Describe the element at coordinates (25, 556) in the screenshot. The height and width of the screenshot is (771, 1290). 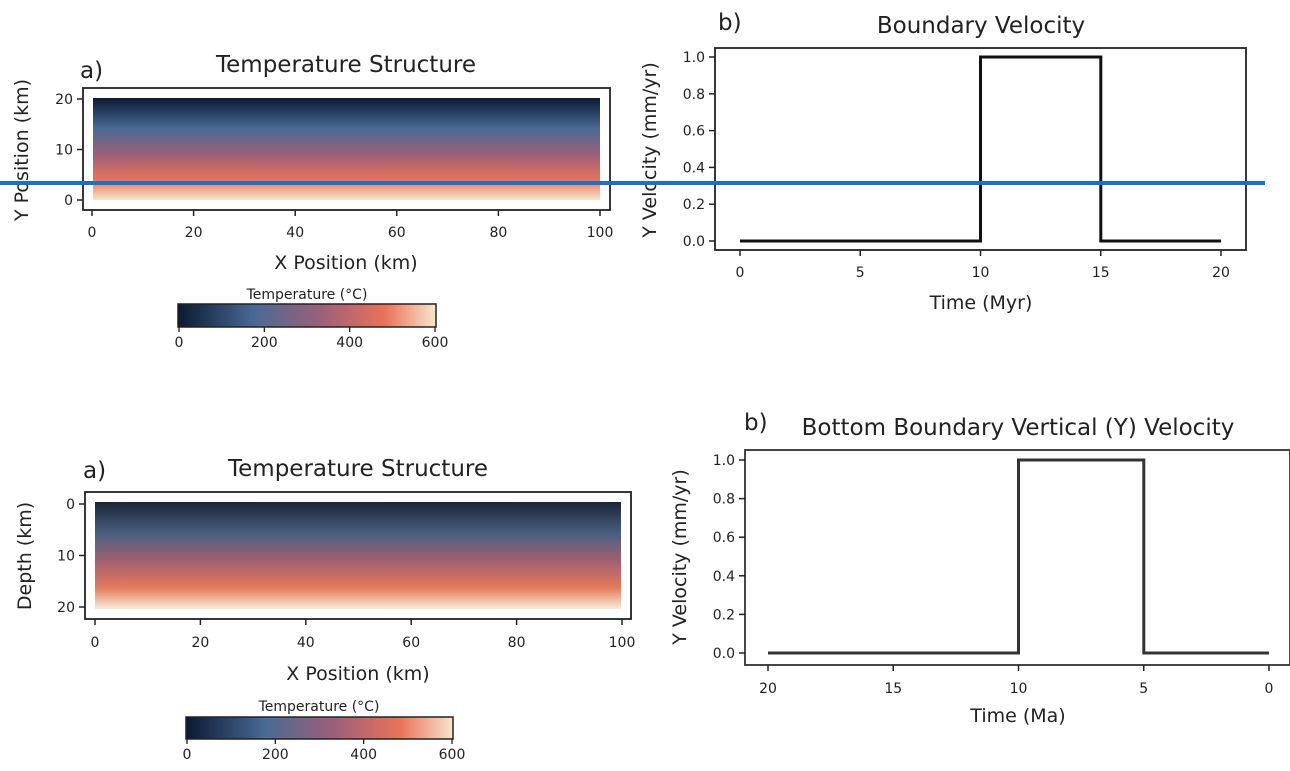
I see `chart-3-y-axis-label: Depth (km)` at that location.